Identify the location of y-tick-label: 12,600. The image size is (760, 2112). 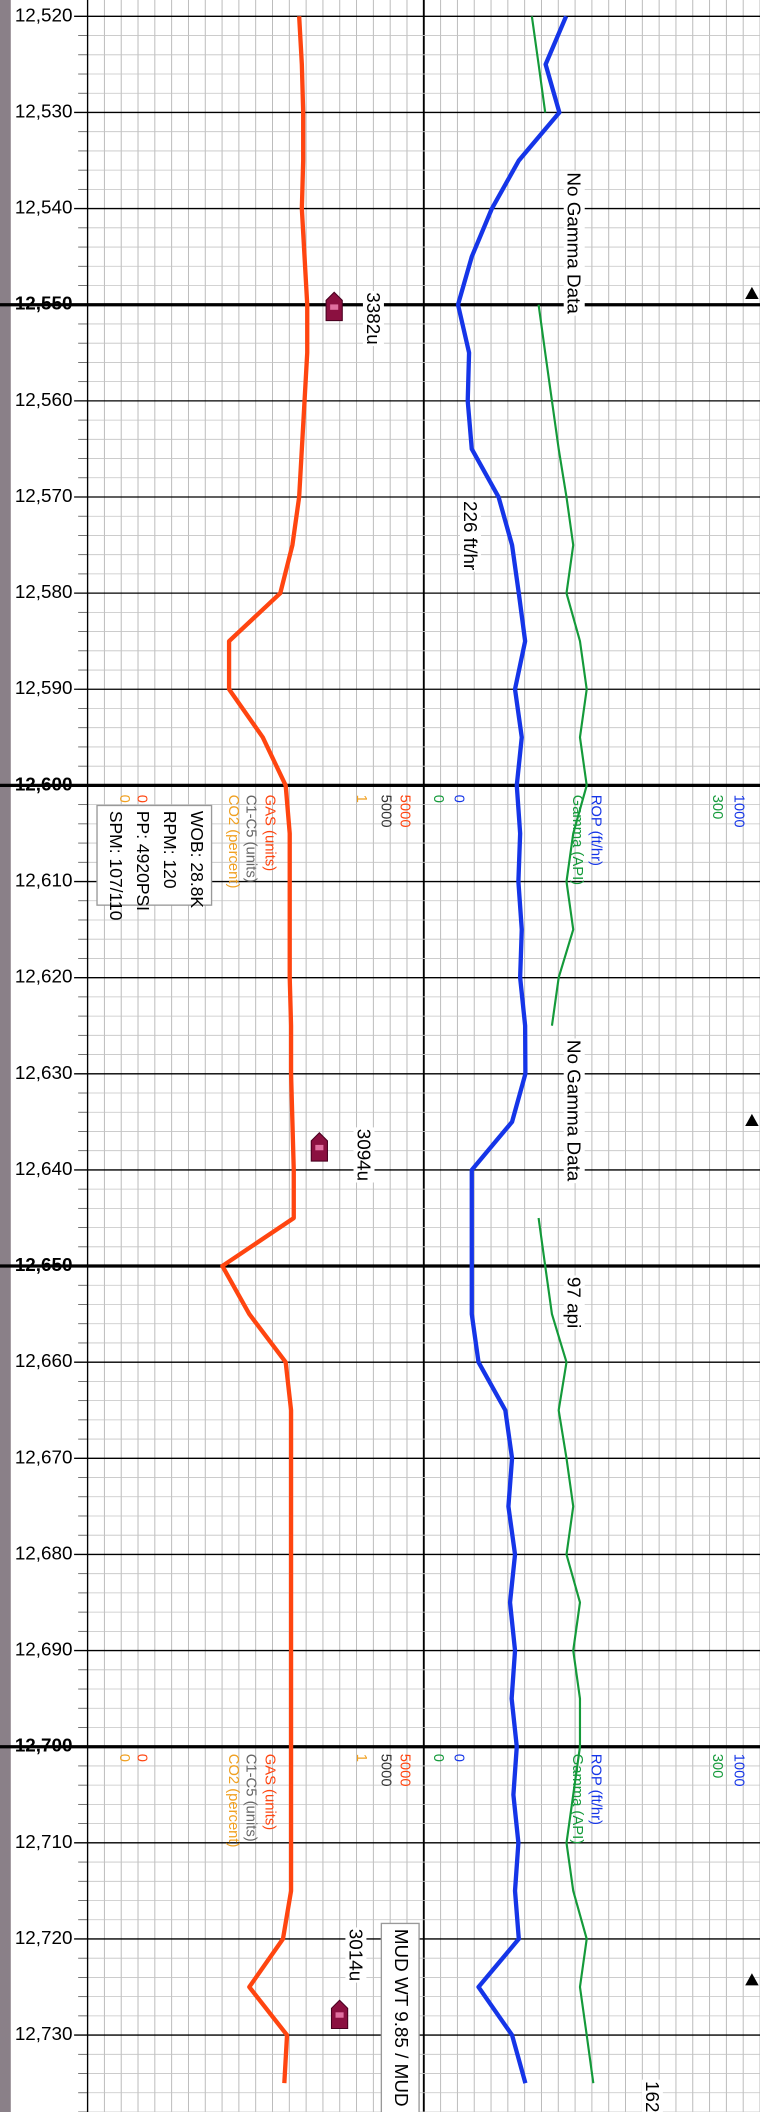
(44, 783).